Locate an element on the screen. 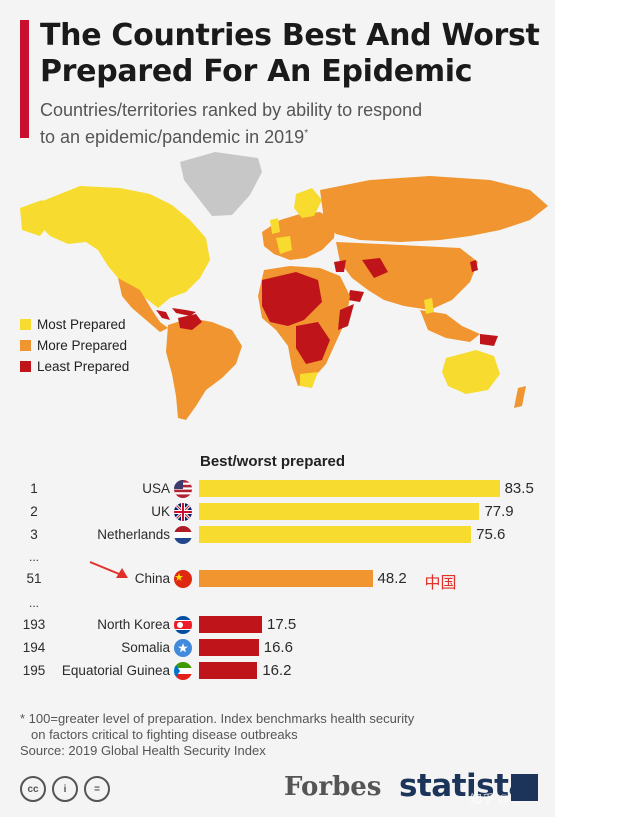  license-icons: cc i = is located at coordinates (65, 789).